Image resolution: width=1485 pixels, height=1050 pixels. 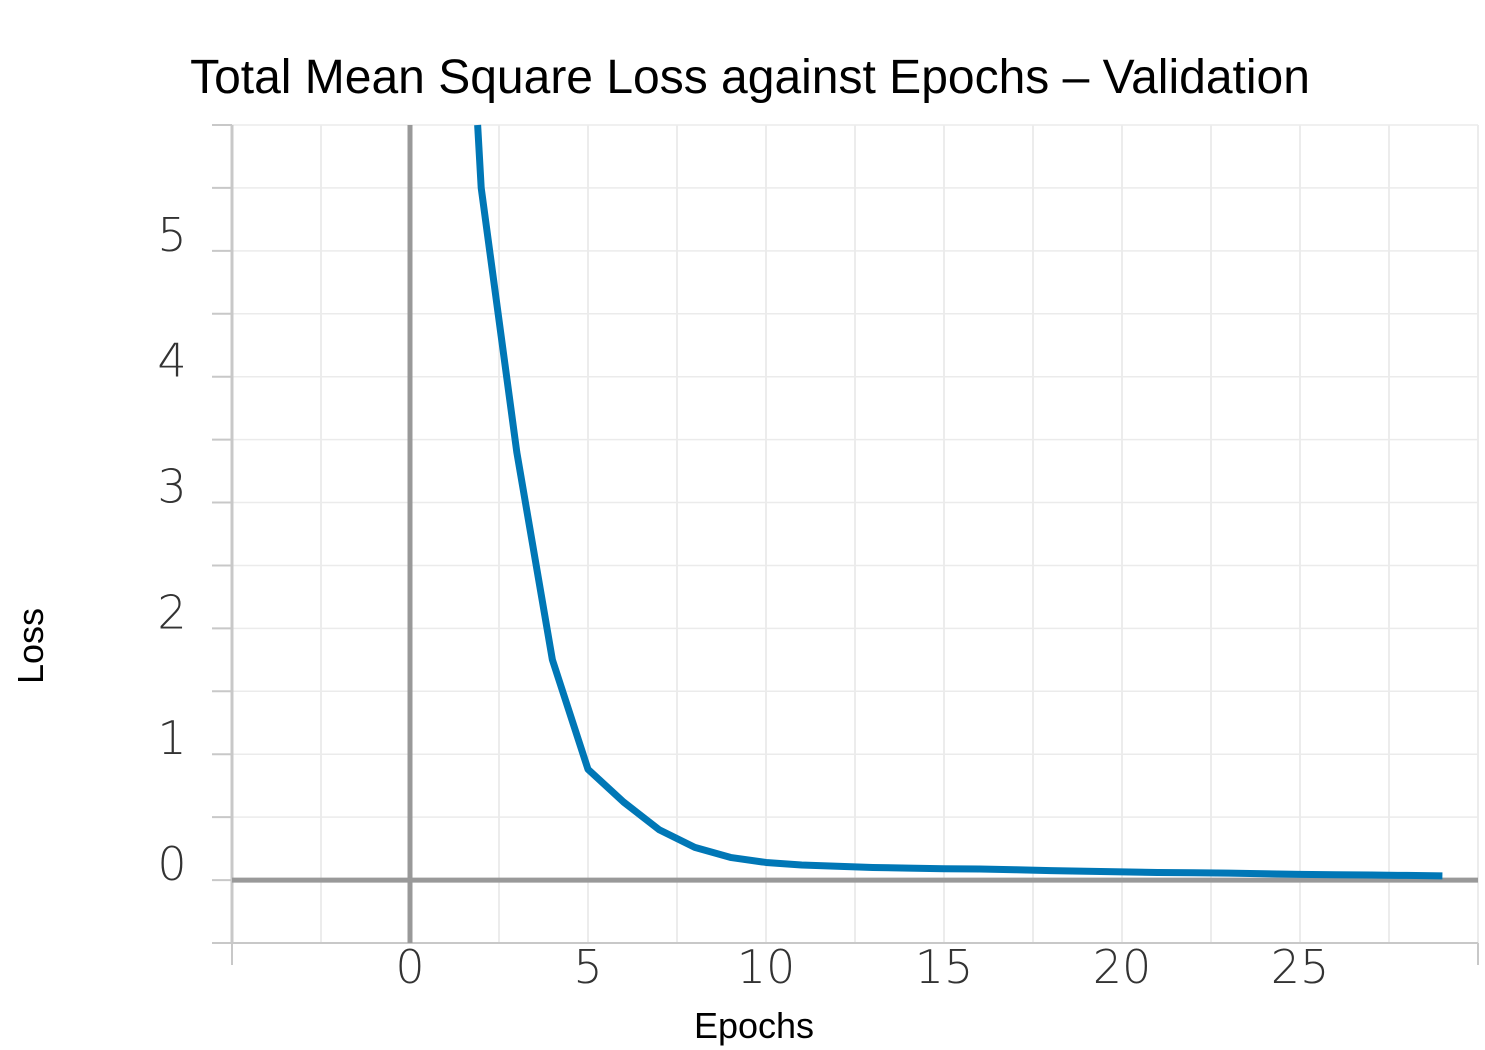 What do you see at coordinates (944, 967) in the screenshot?
I see `x-tick-label: 15` at bounding box center [944, 967].